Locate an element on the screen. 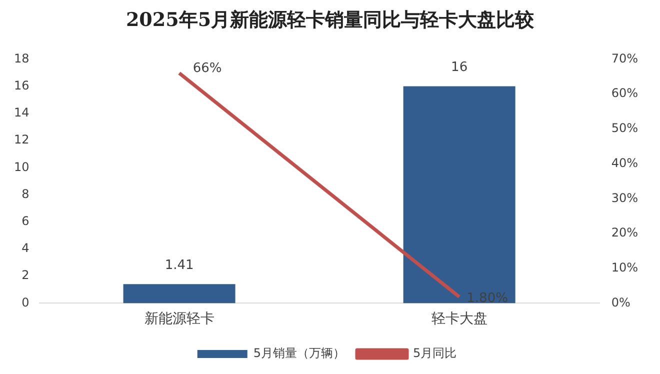 This screenshot has height=374, width=660. legend-label: 5月同比 is located at coordinates (435, 353).